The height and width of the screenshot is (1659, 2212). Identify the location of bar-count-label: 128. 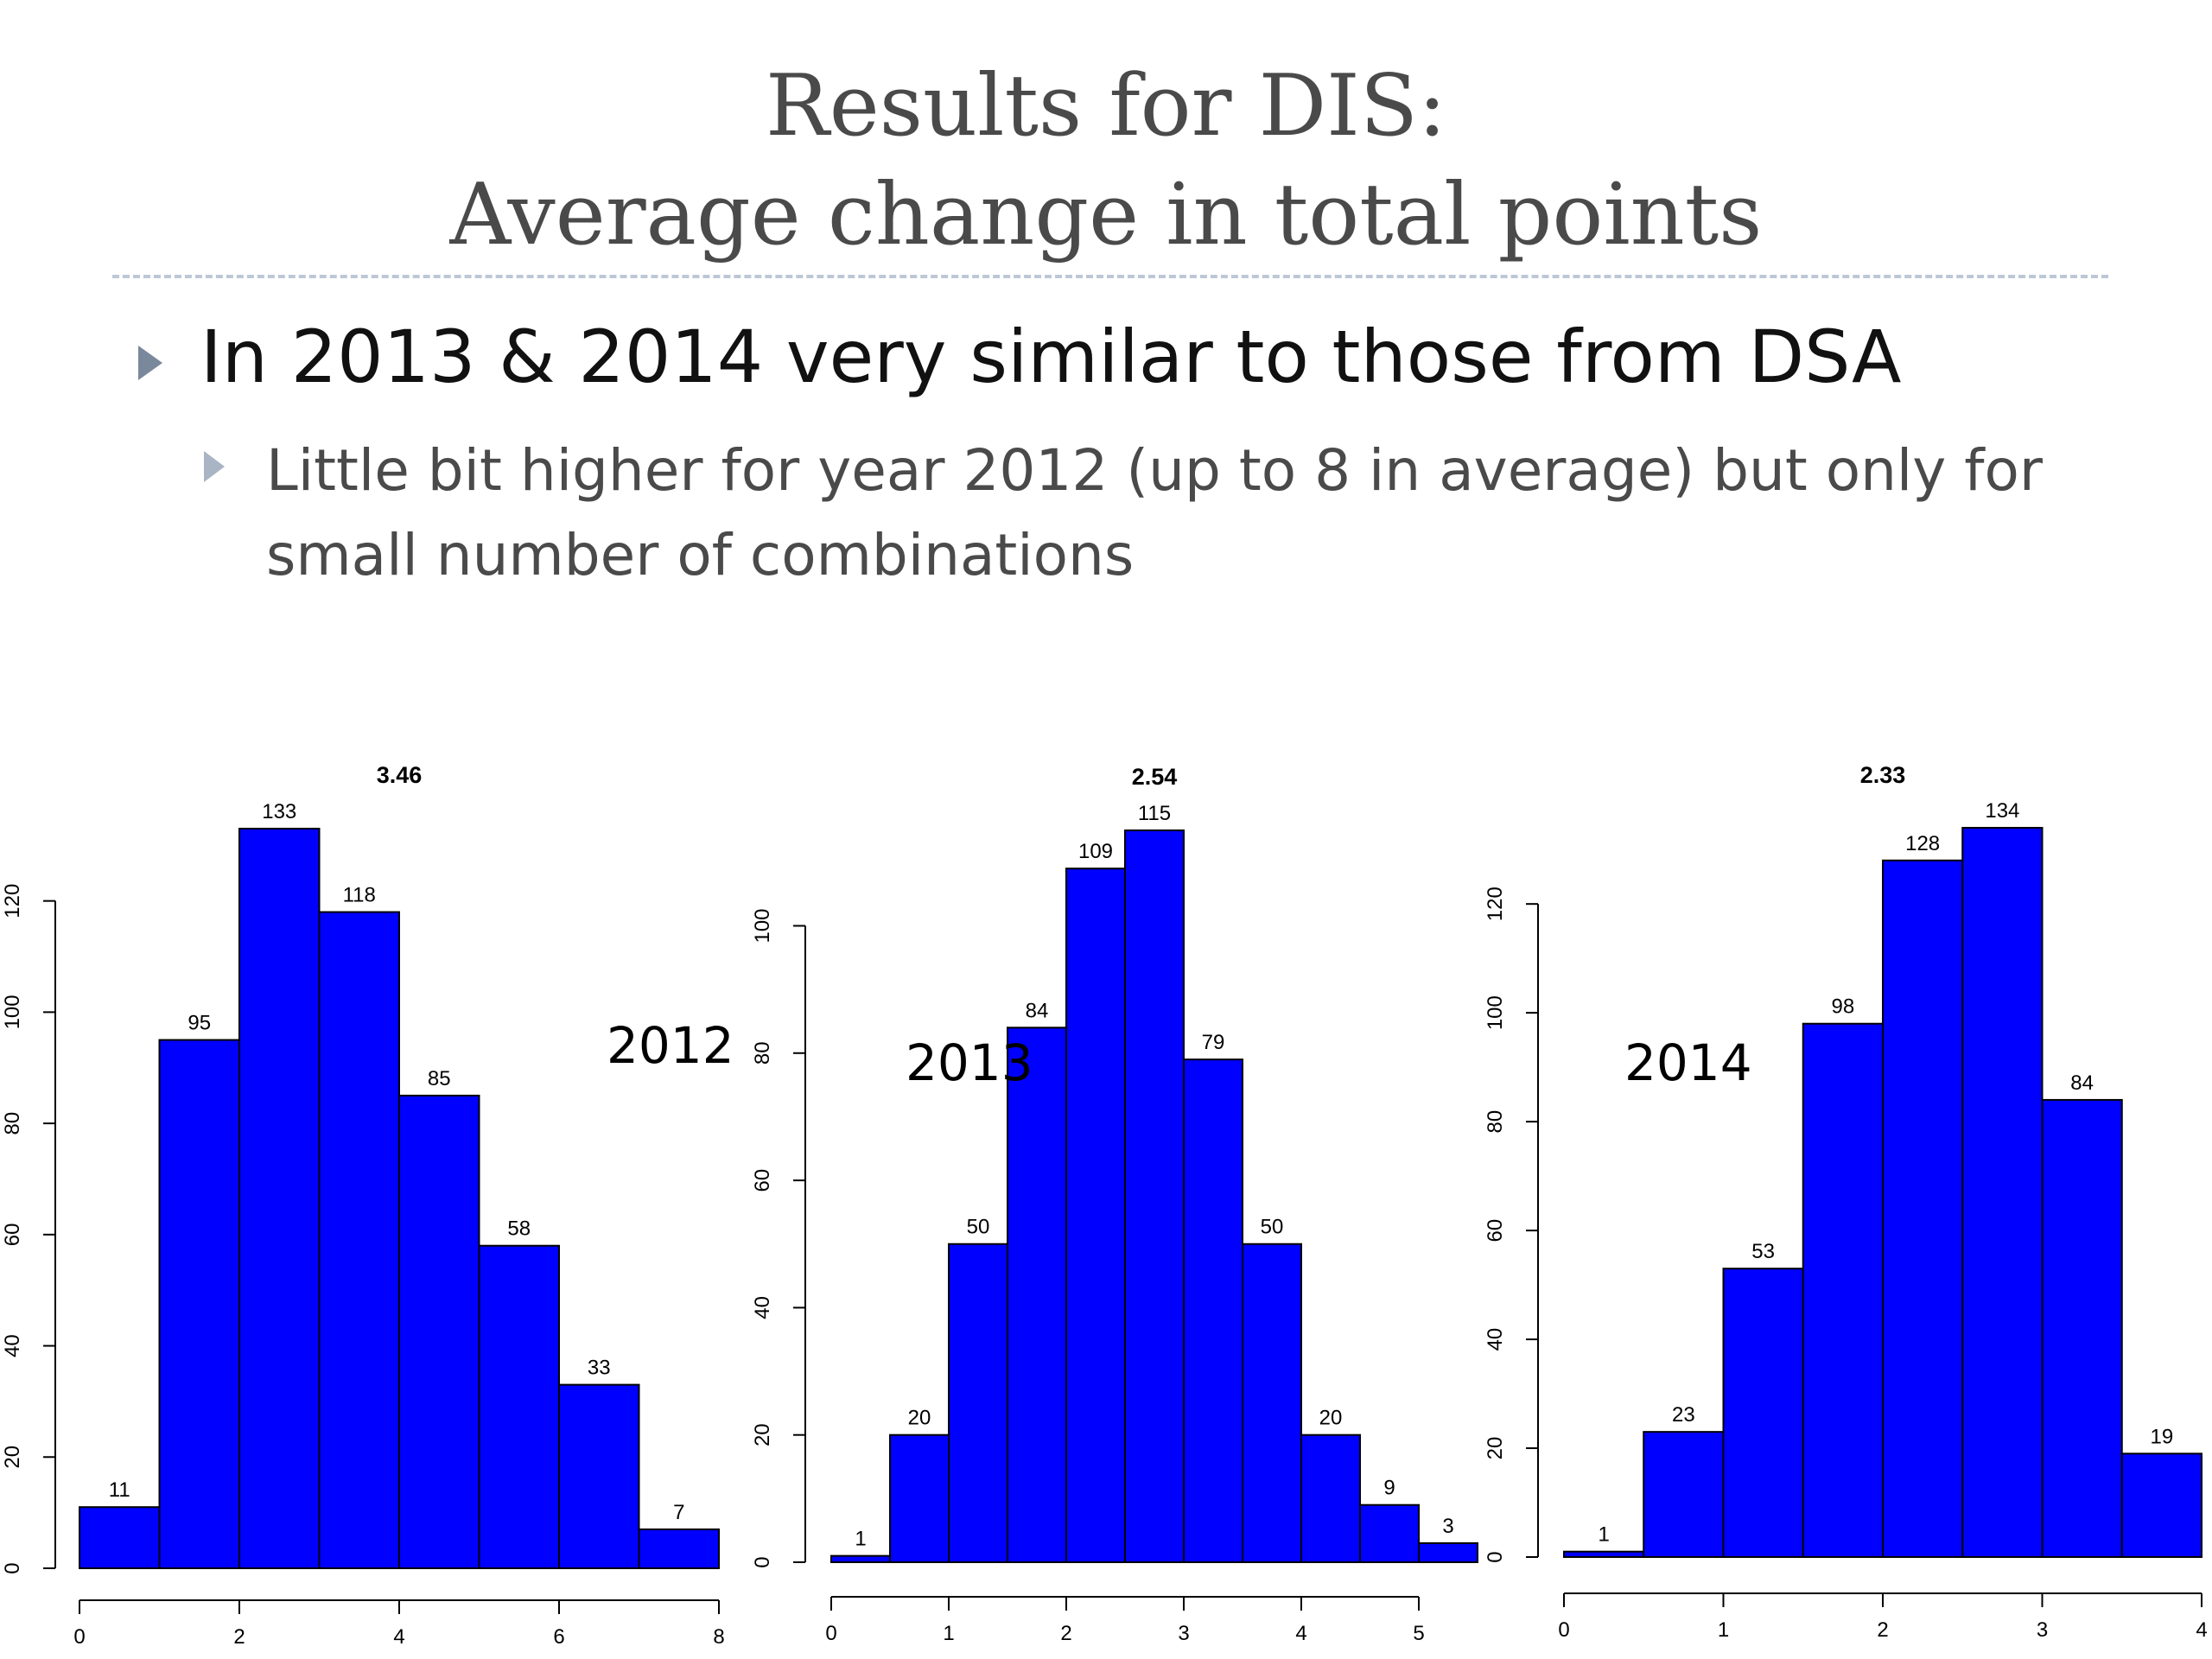
(1922, 843).